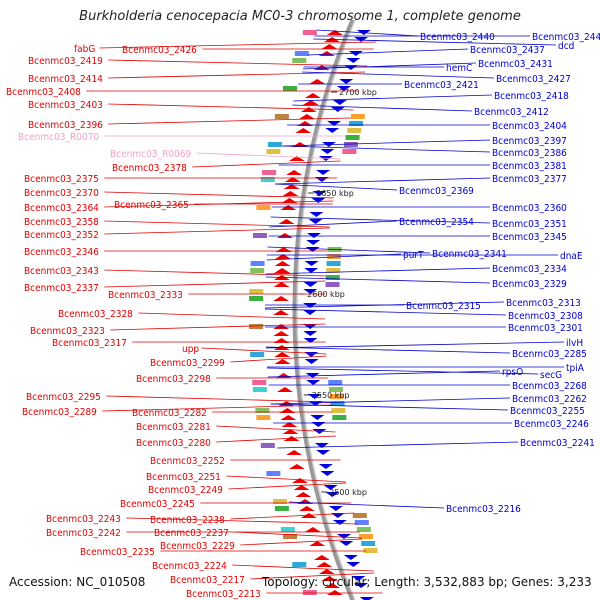 The image size is (600, 600). What do you see at coordinates (529, 153) in the screenshot?
I see `right-gene-label: Bcenmc03_2386` at bounding box center [529, 153].